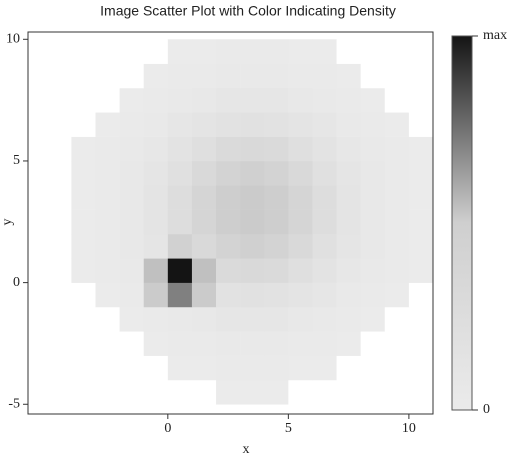  What do you see at coordinates (7, 222) in the screenshot?
I see `y-axis-label: y` at bounding box center [7, 222].